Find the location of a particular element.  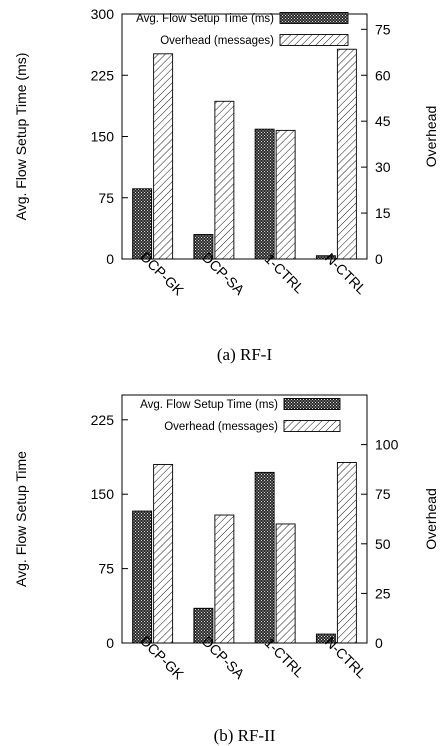

y-axis-label: Avg. Flow Setup Time (ms) is located at coordinates (21, 137).